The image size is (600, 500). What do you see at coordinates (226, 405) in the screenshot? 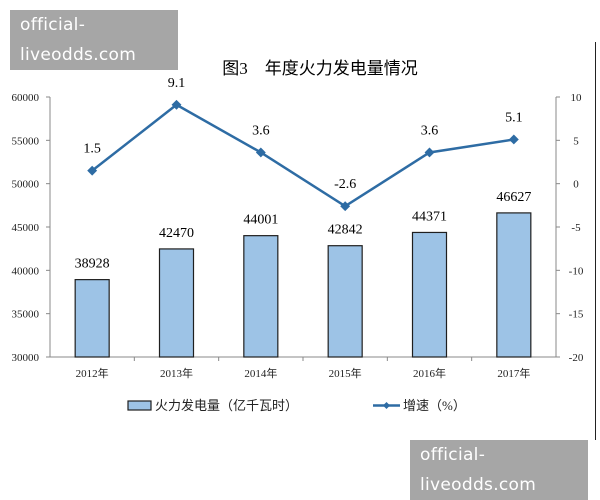
I see `legend-bar-label: 火力发电量（亿千瓦时）` at bounding box center [226, 405].